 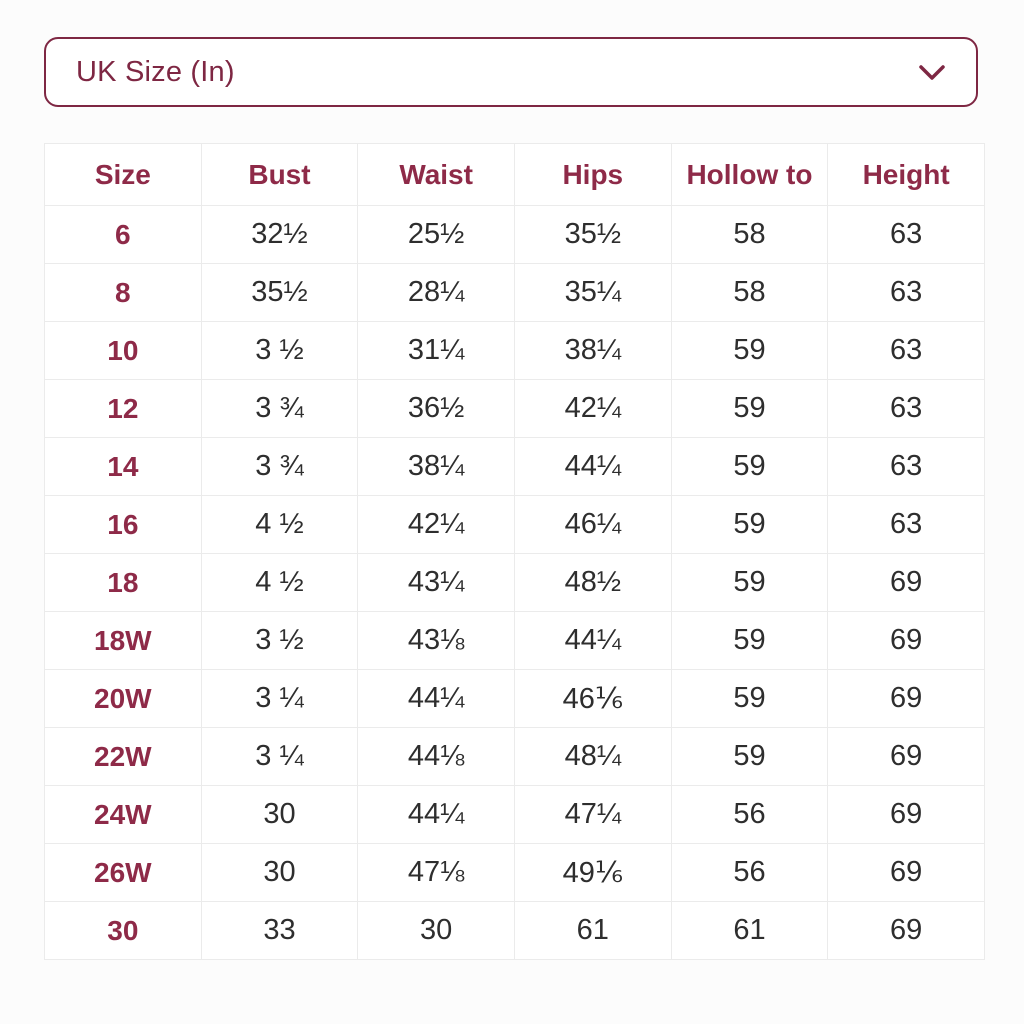 I want to click on size-cell: 26W, so click(x=123, y=872).